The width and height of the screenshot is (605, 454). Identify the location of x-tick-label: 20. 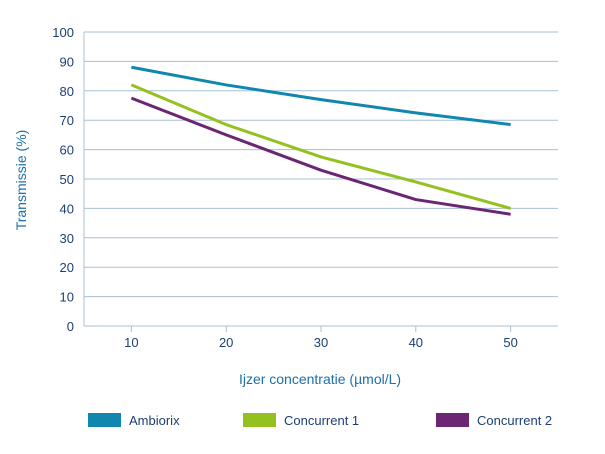
(226, 342).